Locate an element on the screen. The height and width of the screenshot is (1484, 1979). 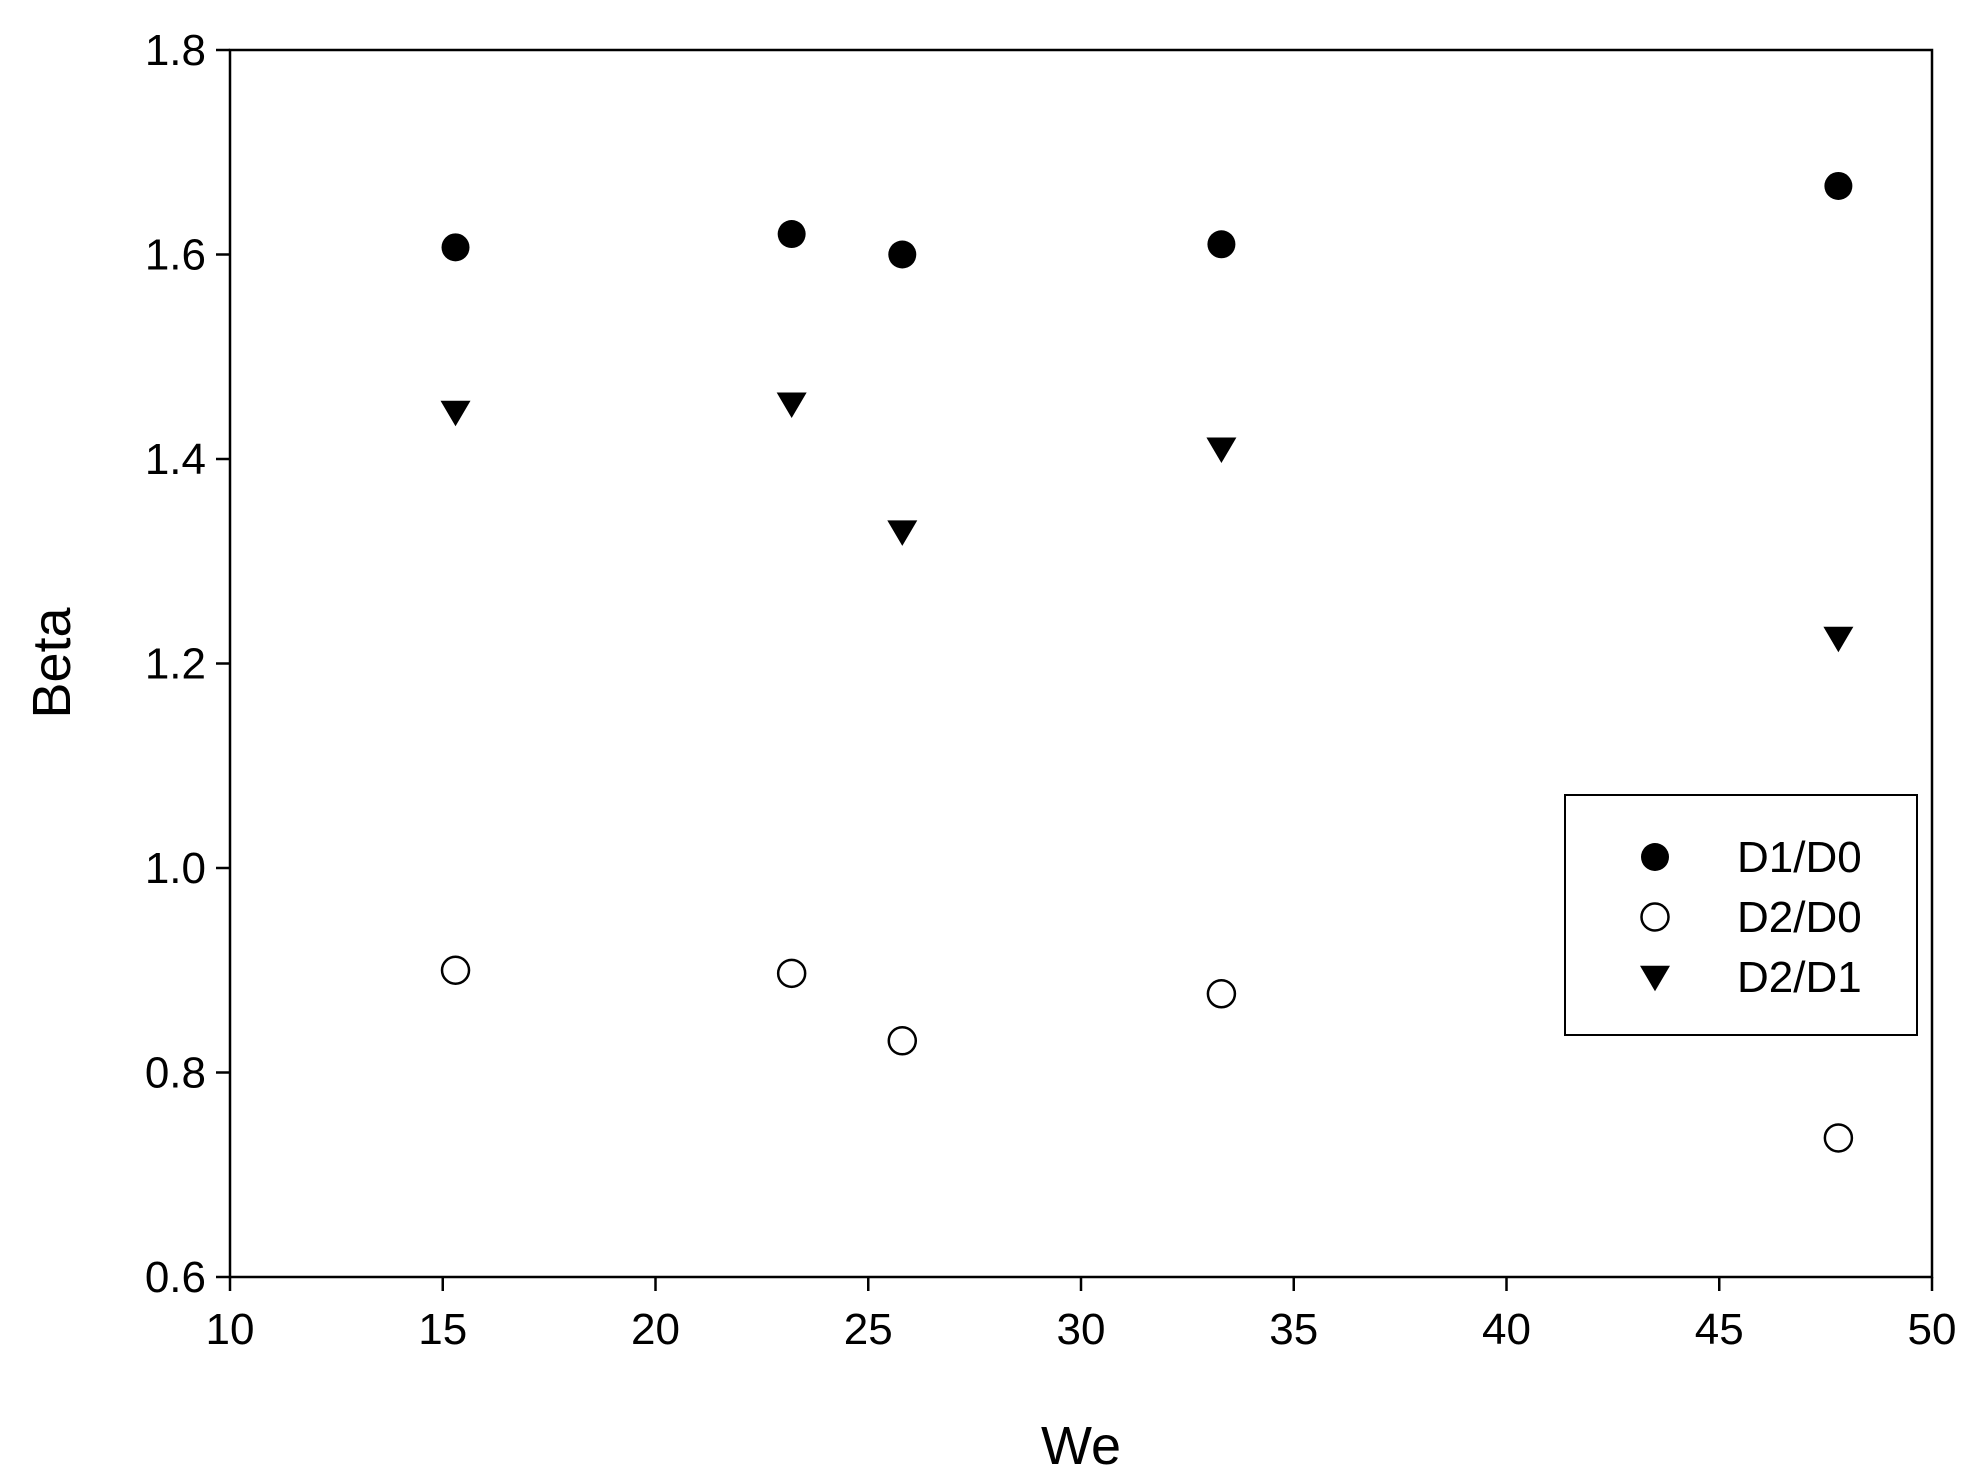
legend-marker-d2-d0 is located at coordinates (1655, 917).